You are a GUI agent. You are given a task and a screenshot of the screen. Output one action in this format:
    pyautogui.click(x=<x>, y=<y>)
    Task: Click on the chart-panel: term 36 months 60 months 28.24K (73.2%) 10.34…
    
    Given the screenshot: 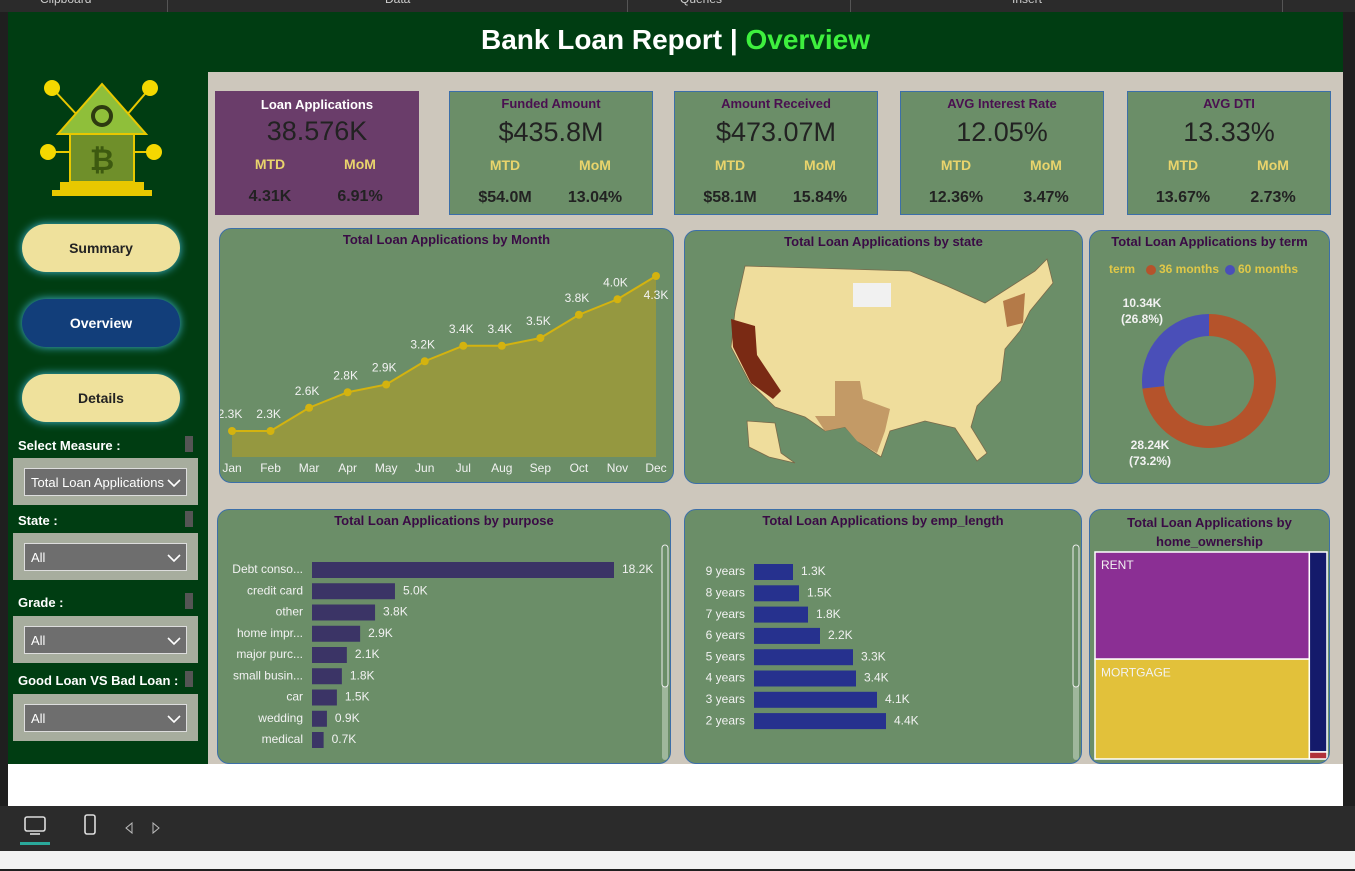 What is the action you would take?
    pyautogui.click(x=1209, y=357)
    